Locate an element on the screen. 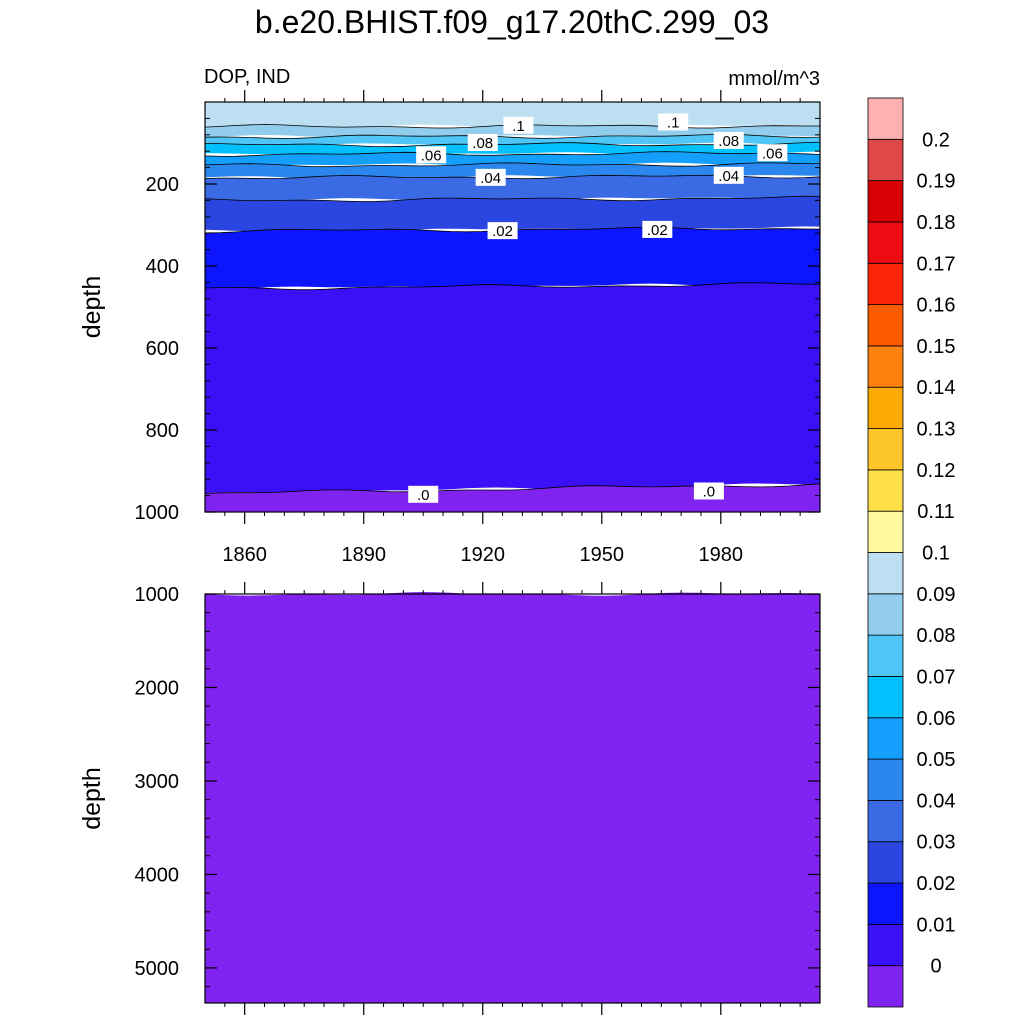 The image size is (1024, 1024). x-tick-label: 1860 is located at coordinates (244, 555).